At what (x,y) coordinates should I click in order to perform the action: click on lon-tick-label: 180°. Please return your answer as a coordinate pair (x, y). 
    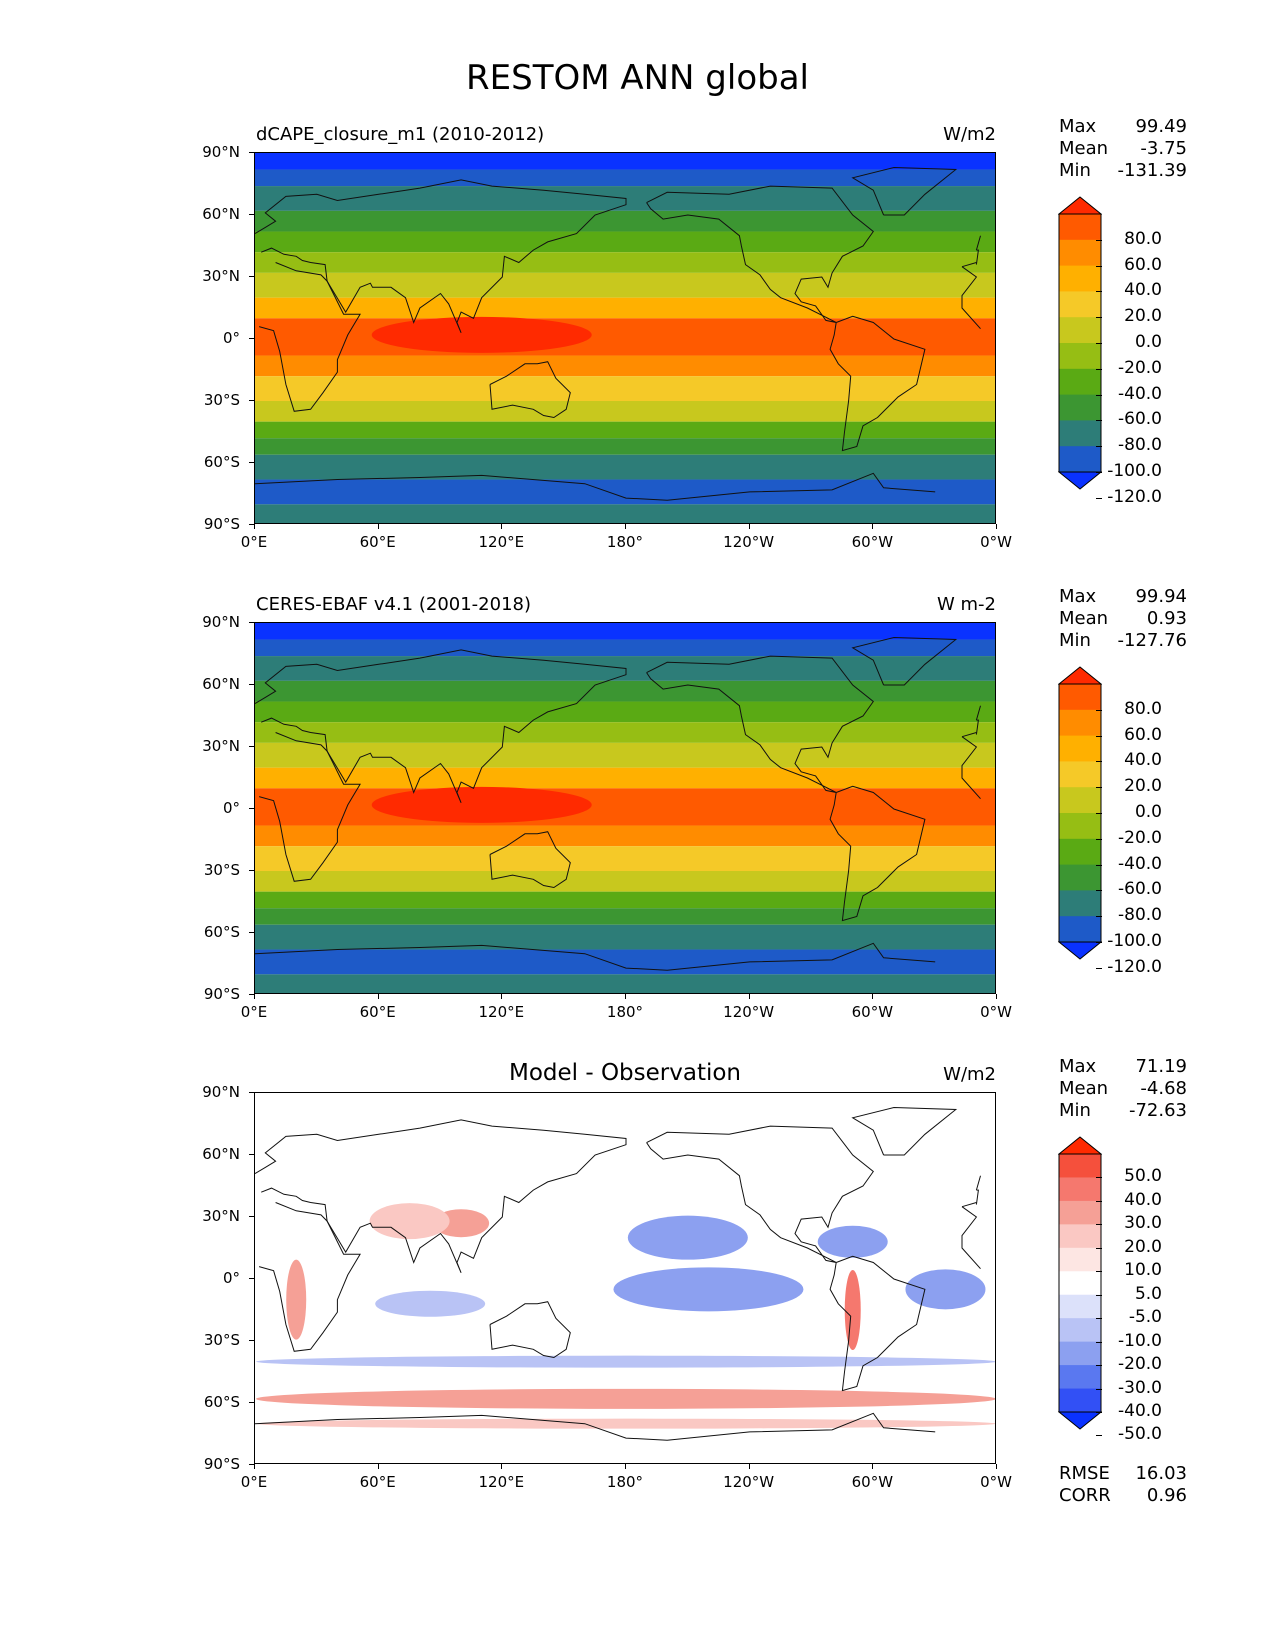
    Looking at the image, I should click on (625, 1482).